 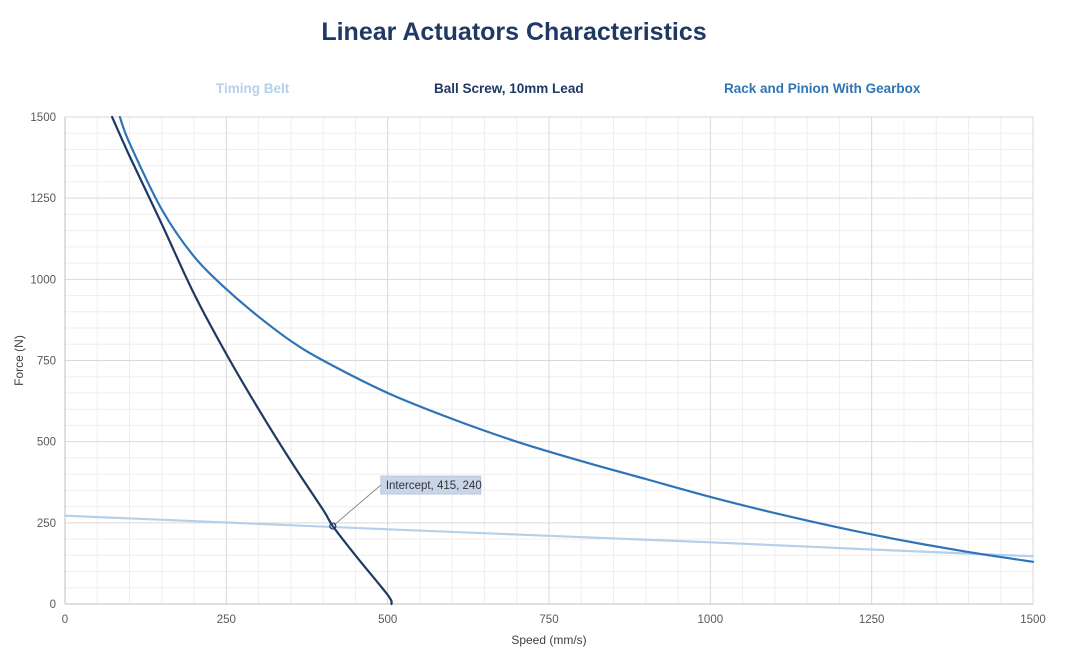 What do you see at coordinates (46, 362) in the screenshot?
I see `y-tick-label: 750` at bounding box center [46, 362].